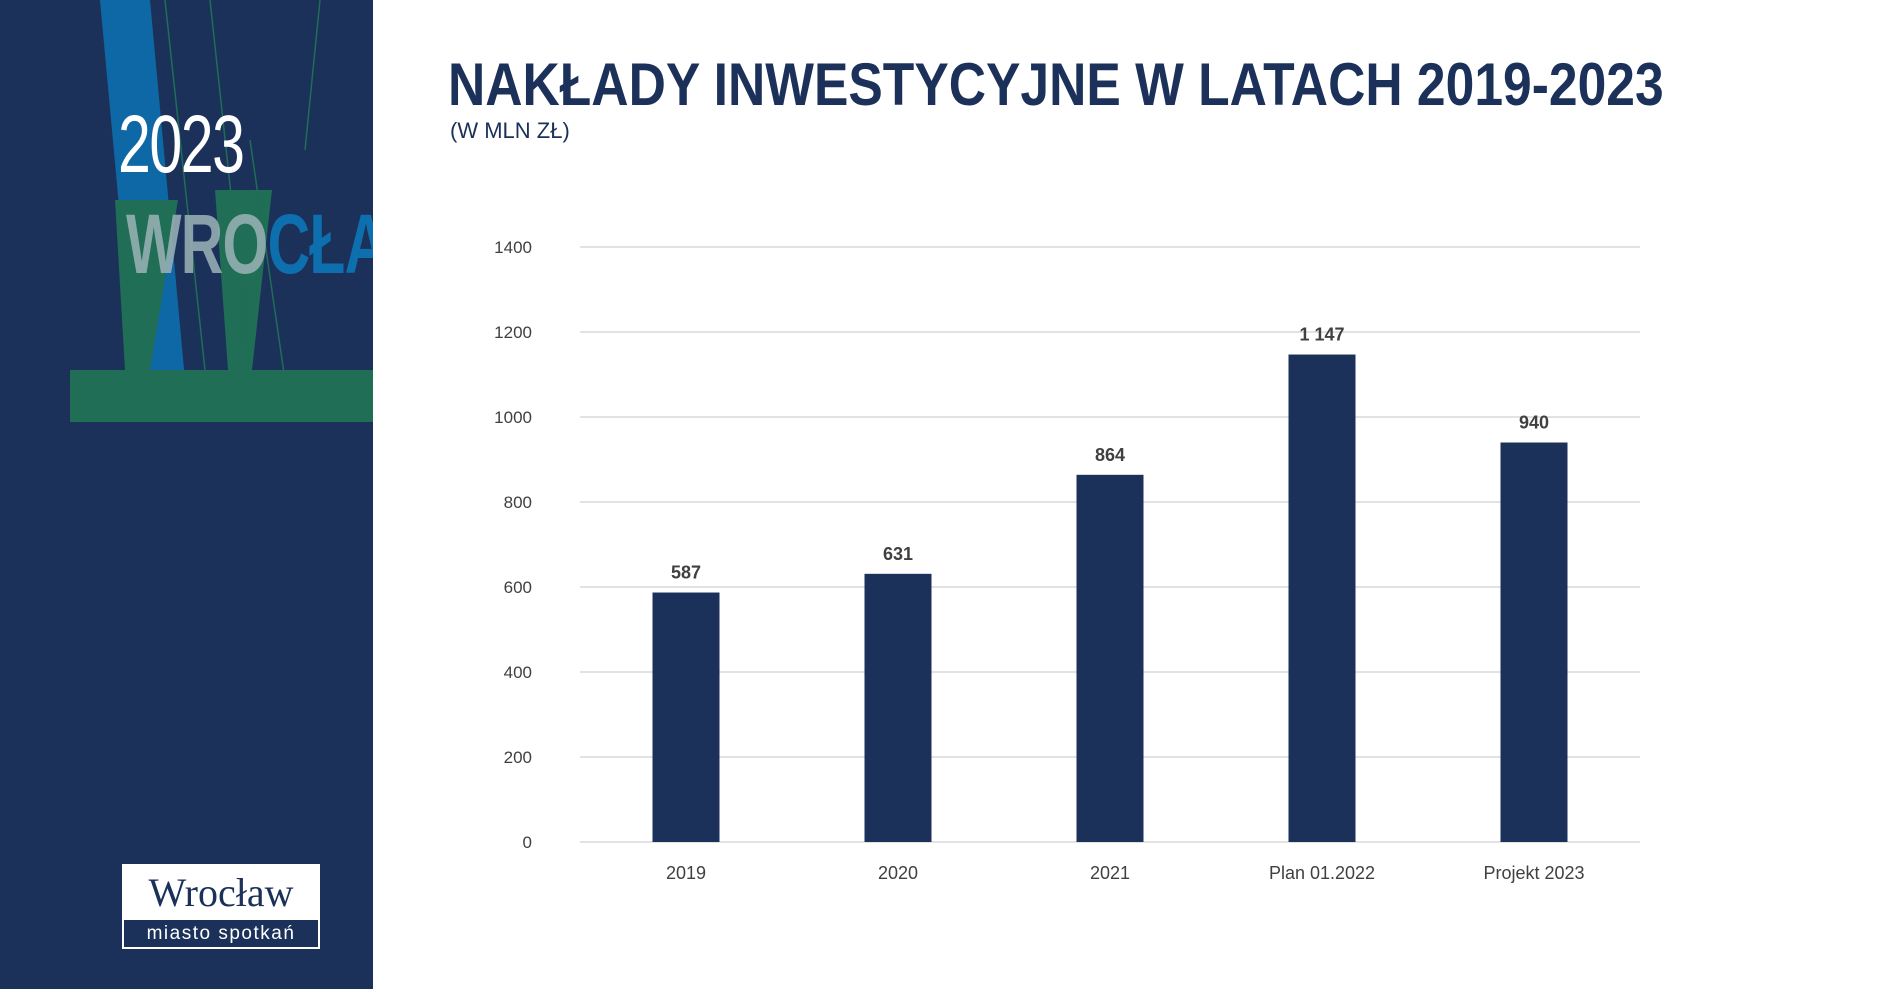  What do you see at coordinates (1056, 84) in the screenshot?
I see `chart-title: NAKŁADY INWESTYCYJNE W LATACH 2019-2023` at bounding box center [1056, 84].